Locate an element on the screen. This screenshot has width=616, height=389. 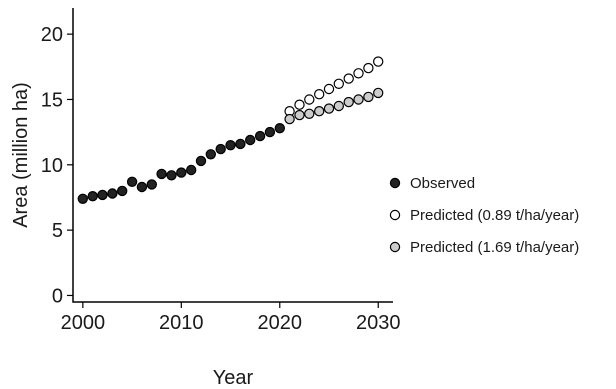
y-axis-title: Area (million ha) is located at coordinates (21, 155).